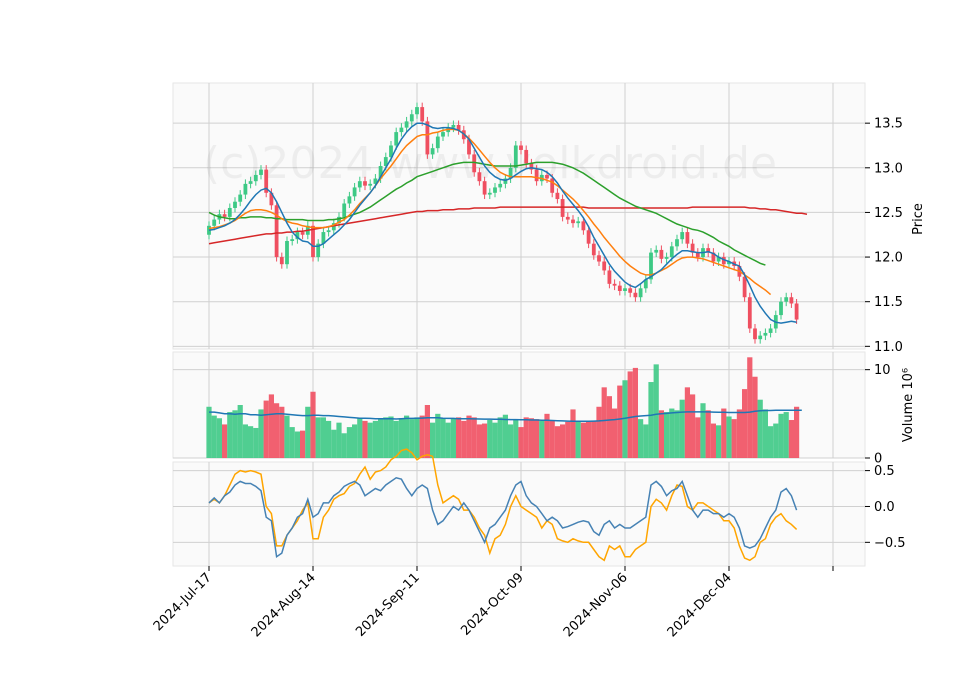 The width and height of the screenshot is (960, 690). I want to click on oscillator-y-tick-label: −0.5, so click(890, 543).